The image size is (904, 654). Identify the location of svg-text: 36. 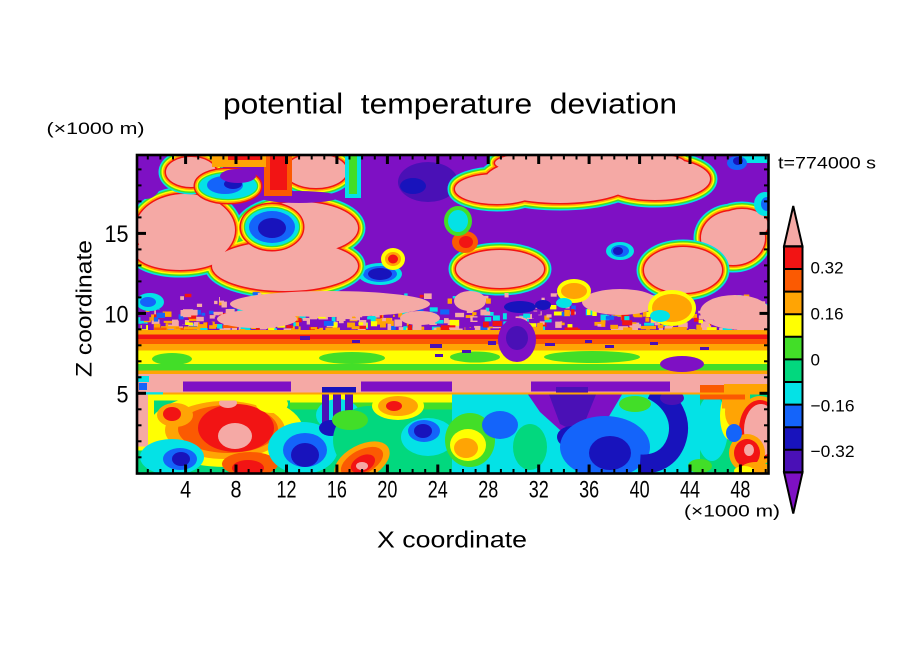
(589, 490).